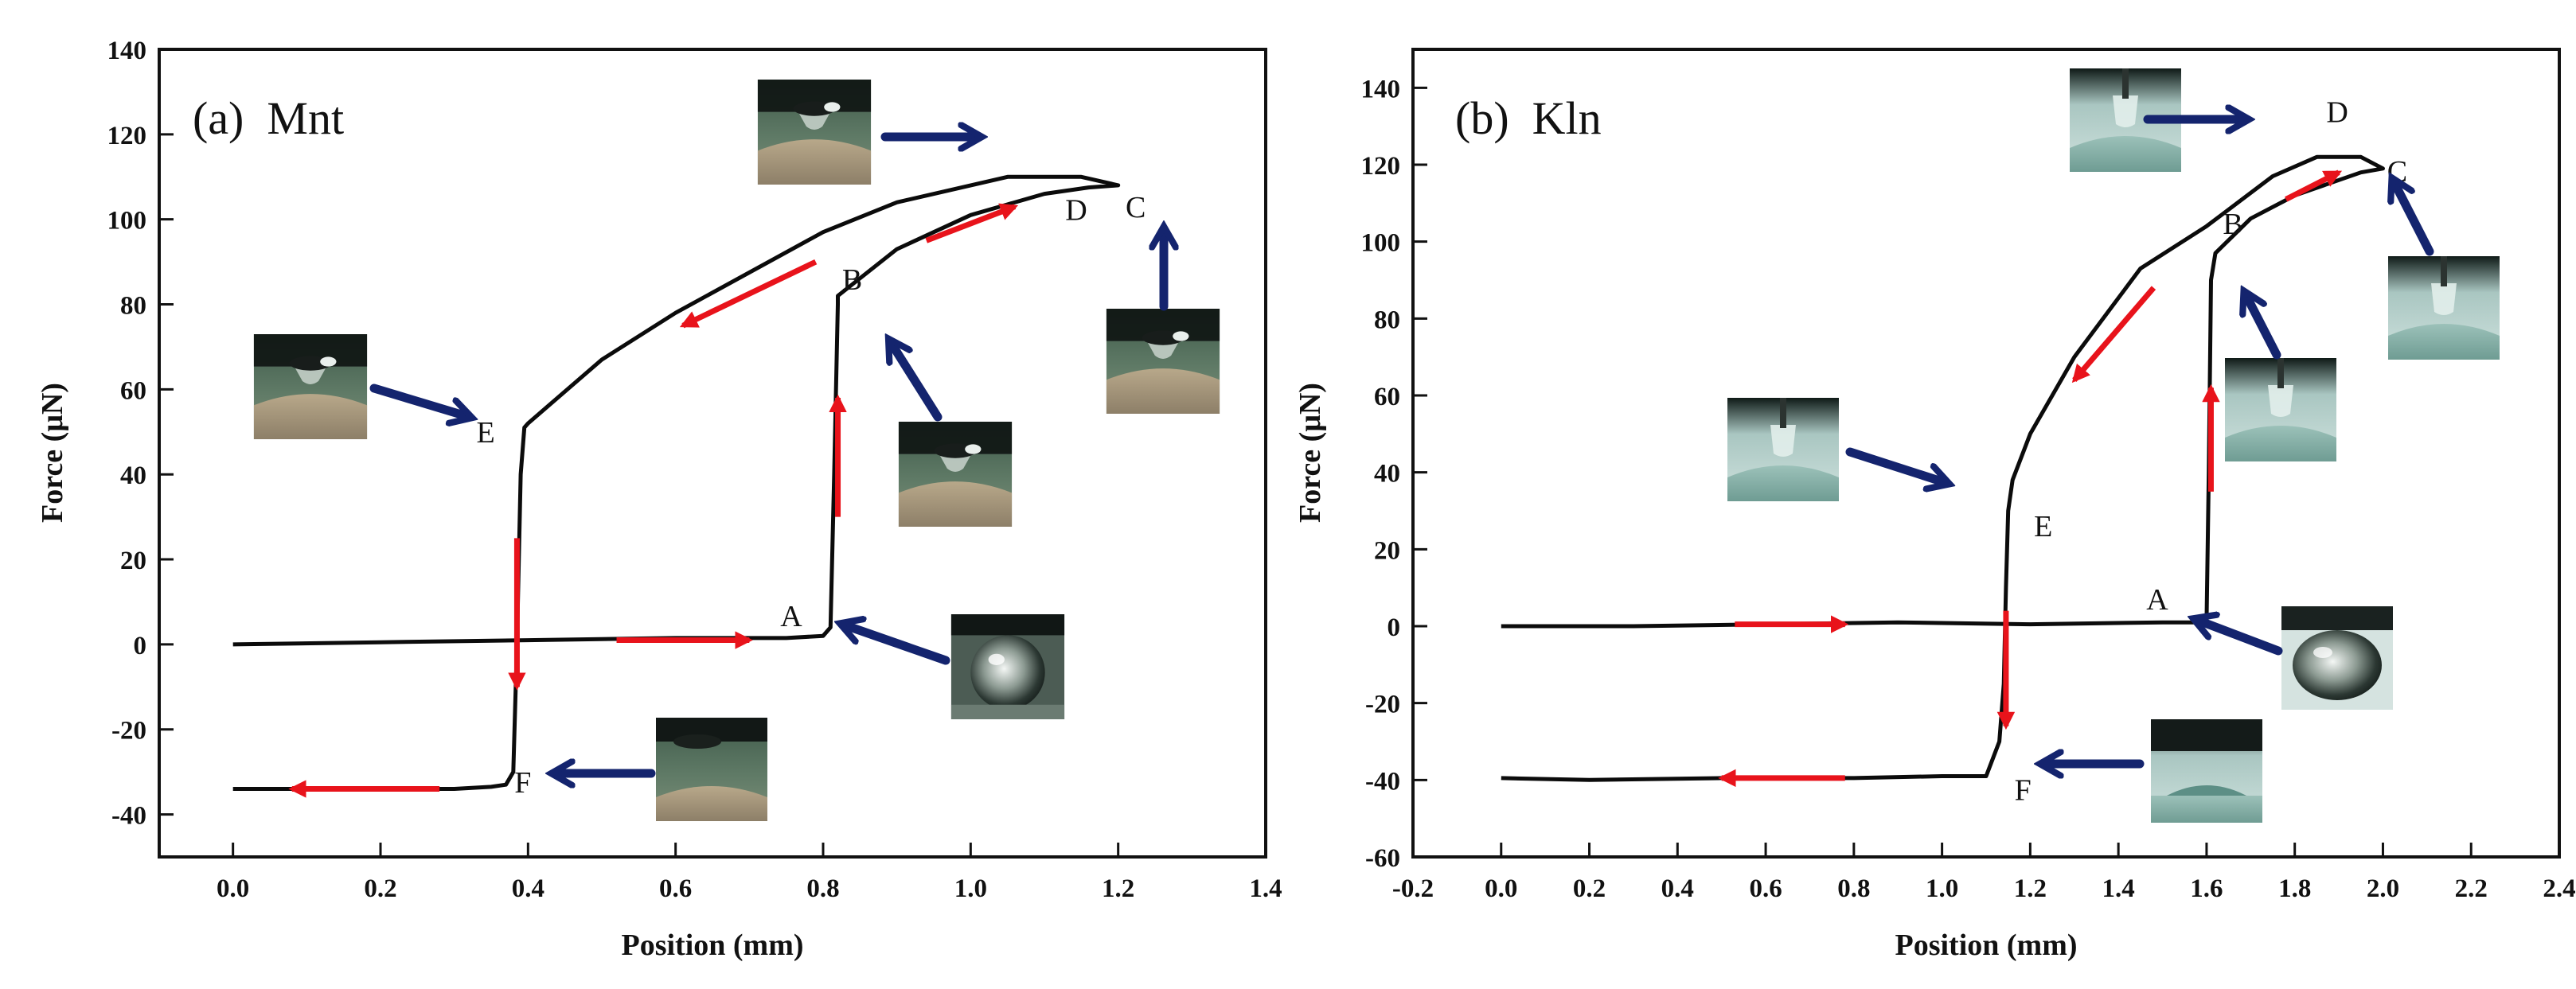 The image size is (2576, 989). What do you see at coordinates (1382, 858) in the screenshot?
I see `y-tick-label: -60` at bounding box center [1382, 858].